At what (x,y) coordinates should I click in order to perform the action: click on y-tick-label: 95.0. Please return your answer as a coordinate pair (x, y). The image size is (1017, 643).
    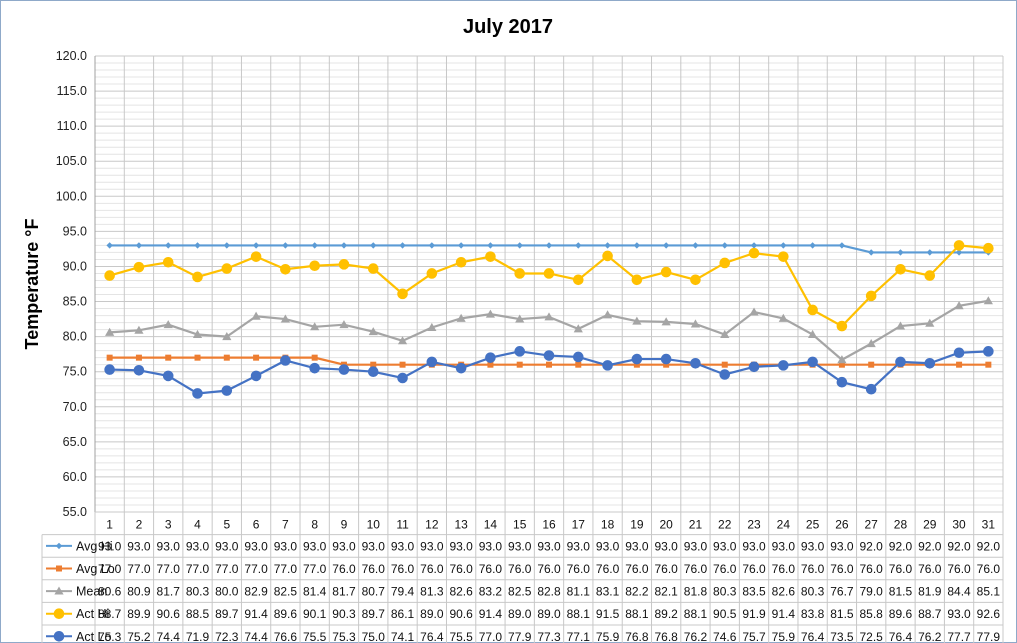
    Looking at the image, I should click on (75, 231).